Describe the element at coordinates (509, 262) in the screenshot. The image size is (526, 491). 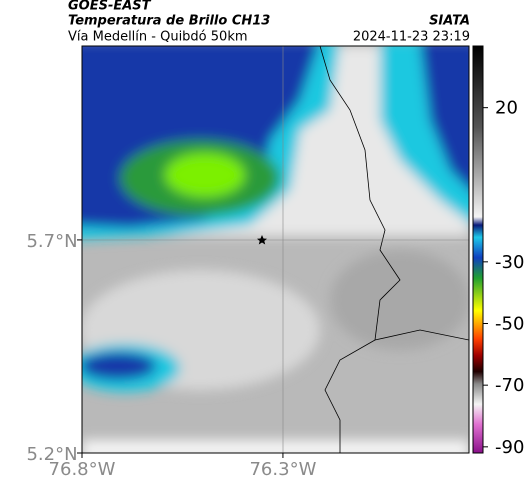
I see `colorbar-tick-label: -30` at that location.